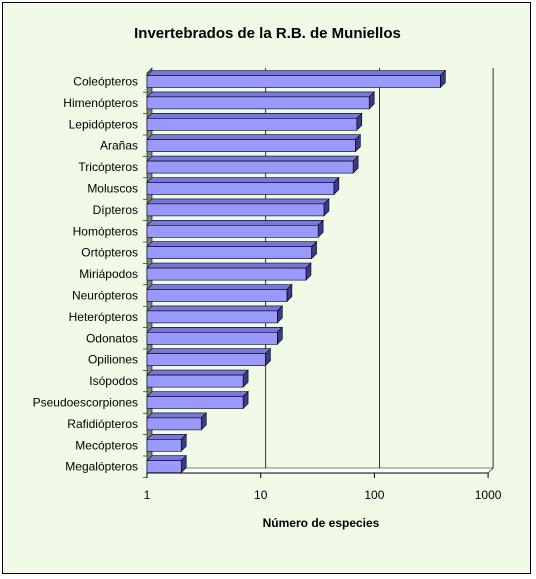  What do you see at coordinates (109, 253) in the screenshot?
I see `category-label: Ortópteros` at bounding box center [109, 253].